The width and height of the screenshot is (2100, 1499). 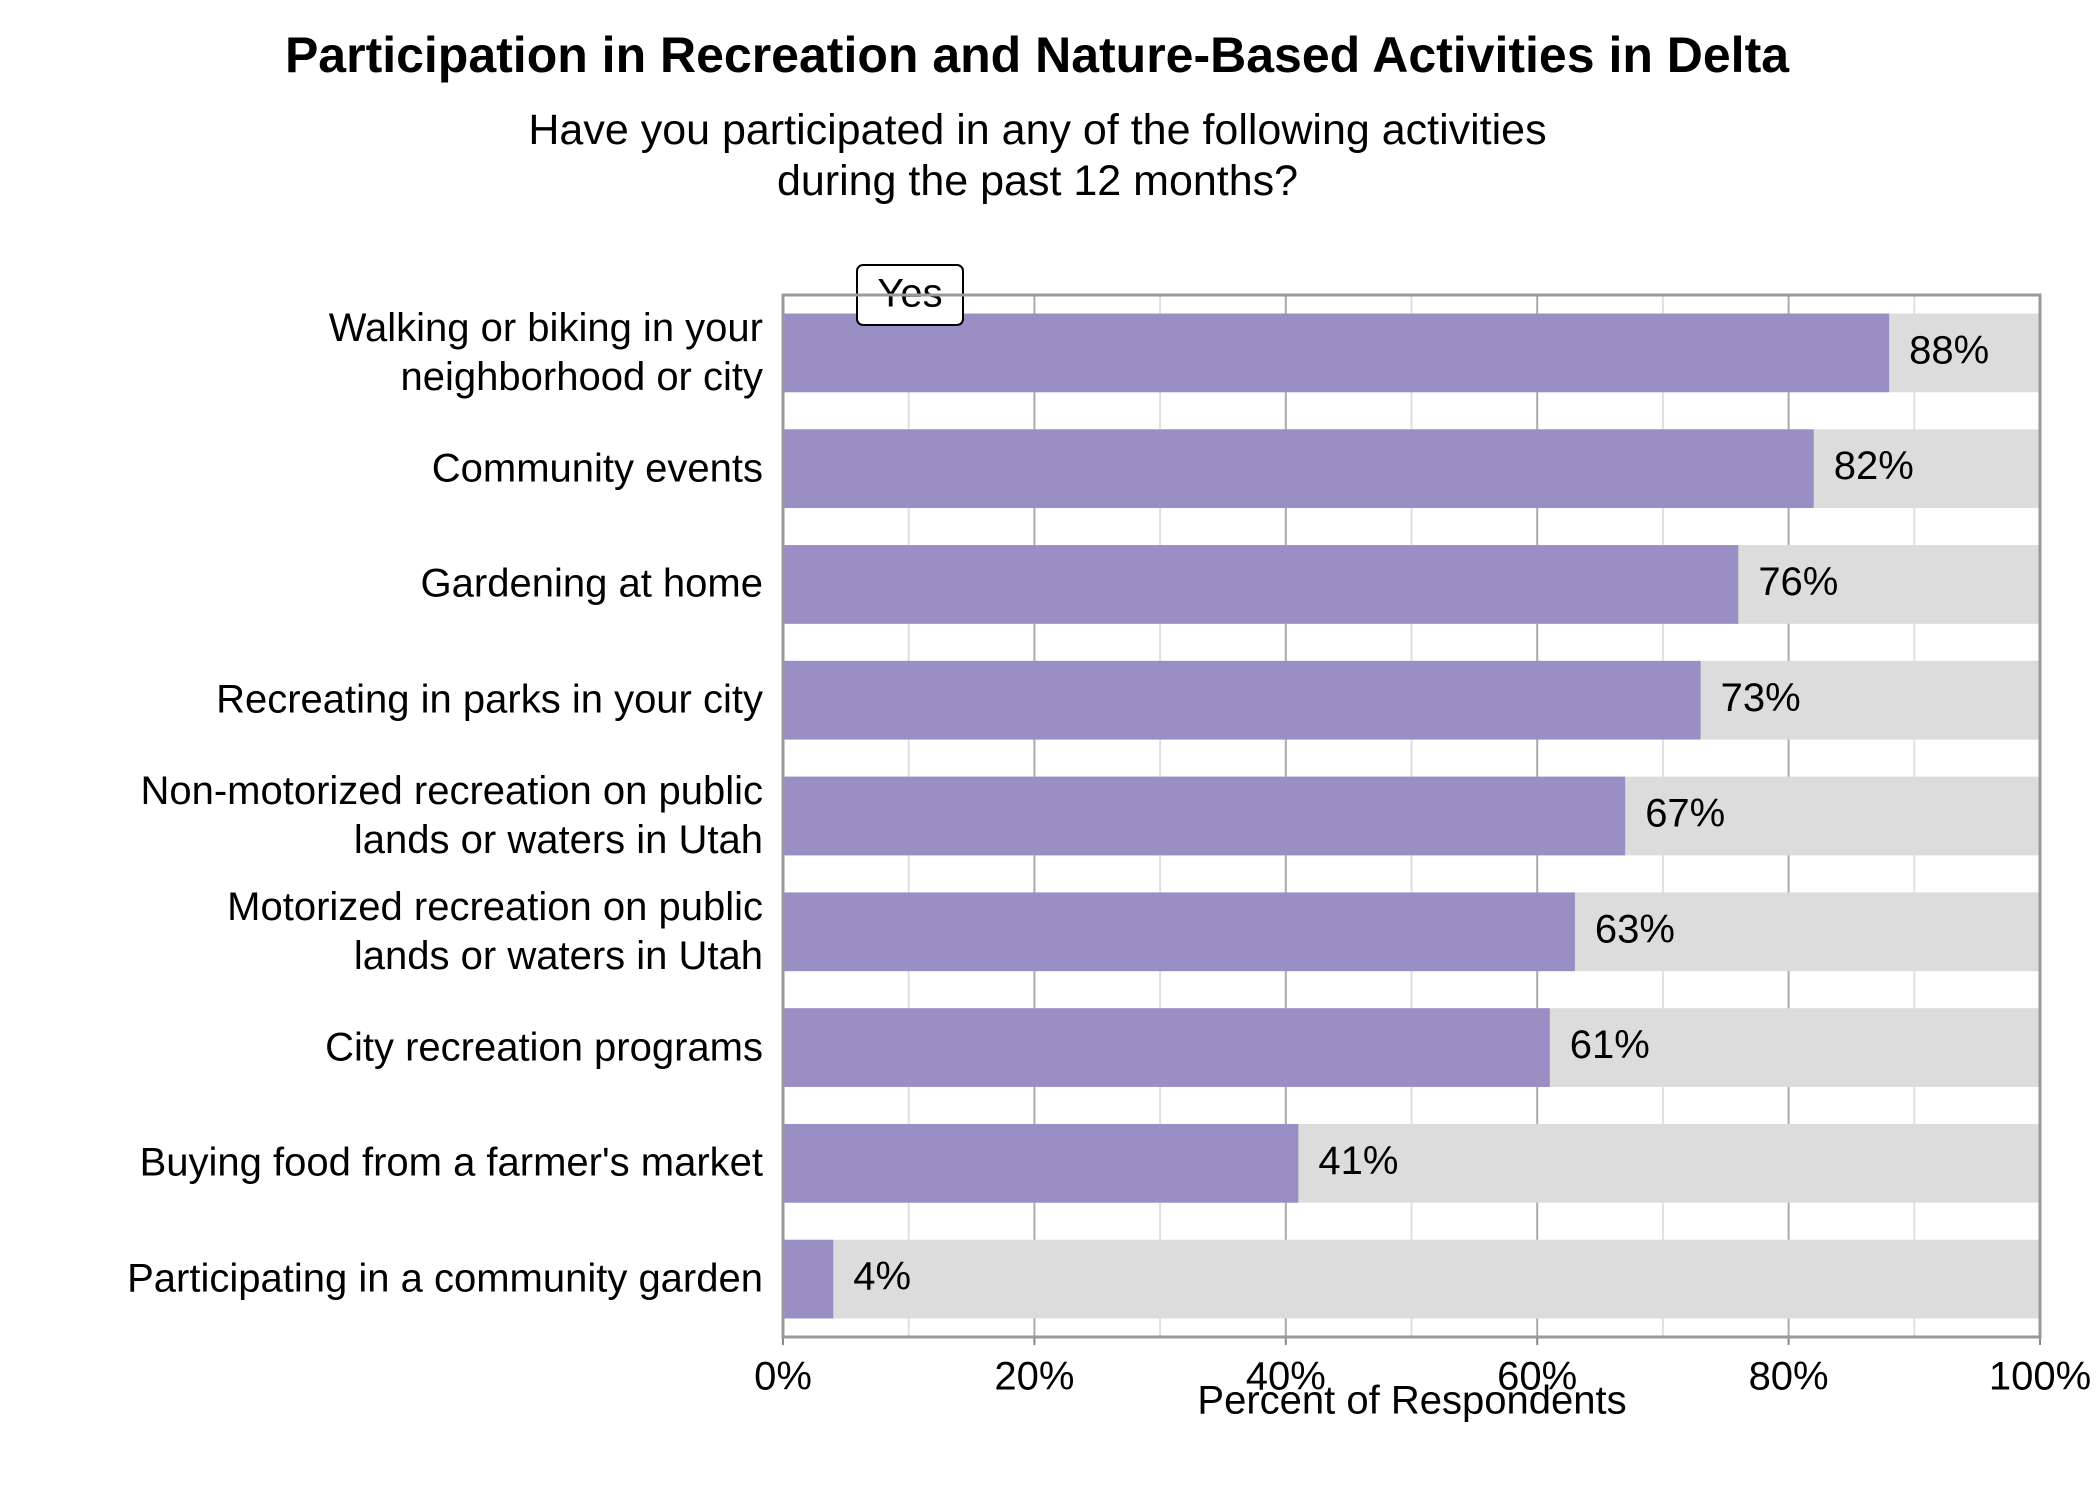 What do you see at coordinates (591, 584) in the screenshot?
I see `y-tick-label: Gardening at home` at bounding box center [591, 584].